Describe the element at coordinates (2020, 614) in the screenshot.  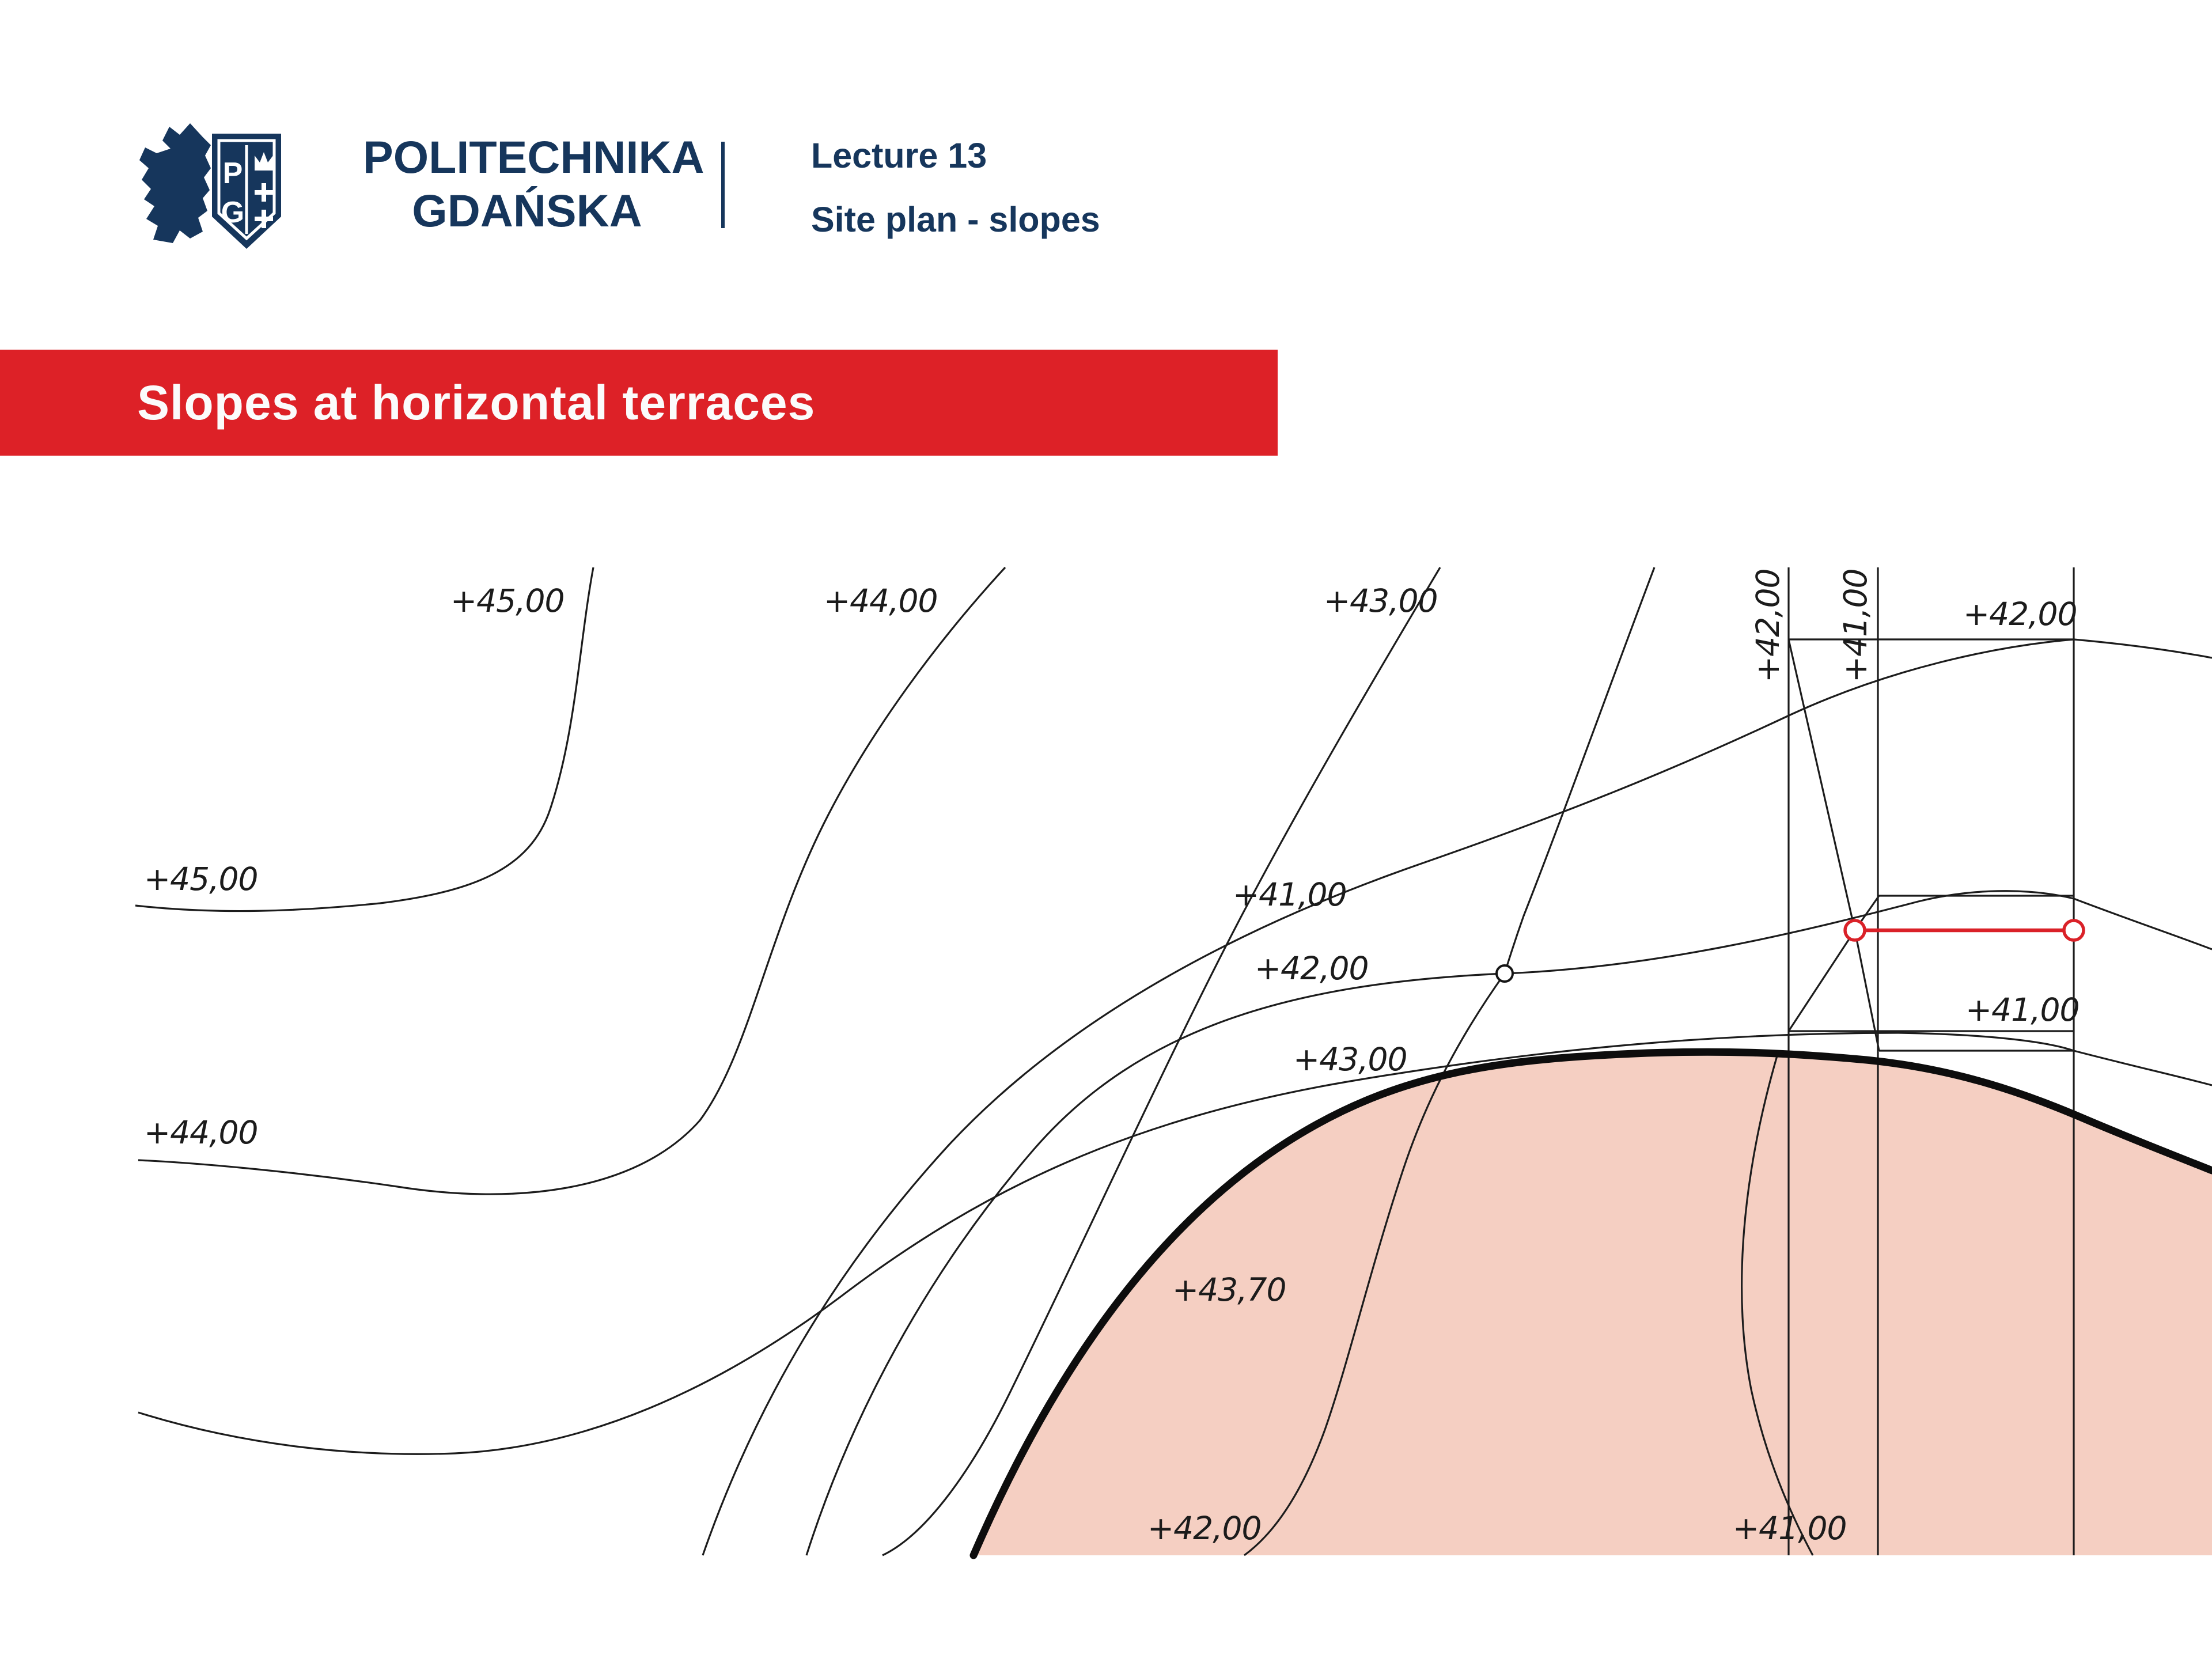
I see `label-42-top-right: +42,00` at that location.